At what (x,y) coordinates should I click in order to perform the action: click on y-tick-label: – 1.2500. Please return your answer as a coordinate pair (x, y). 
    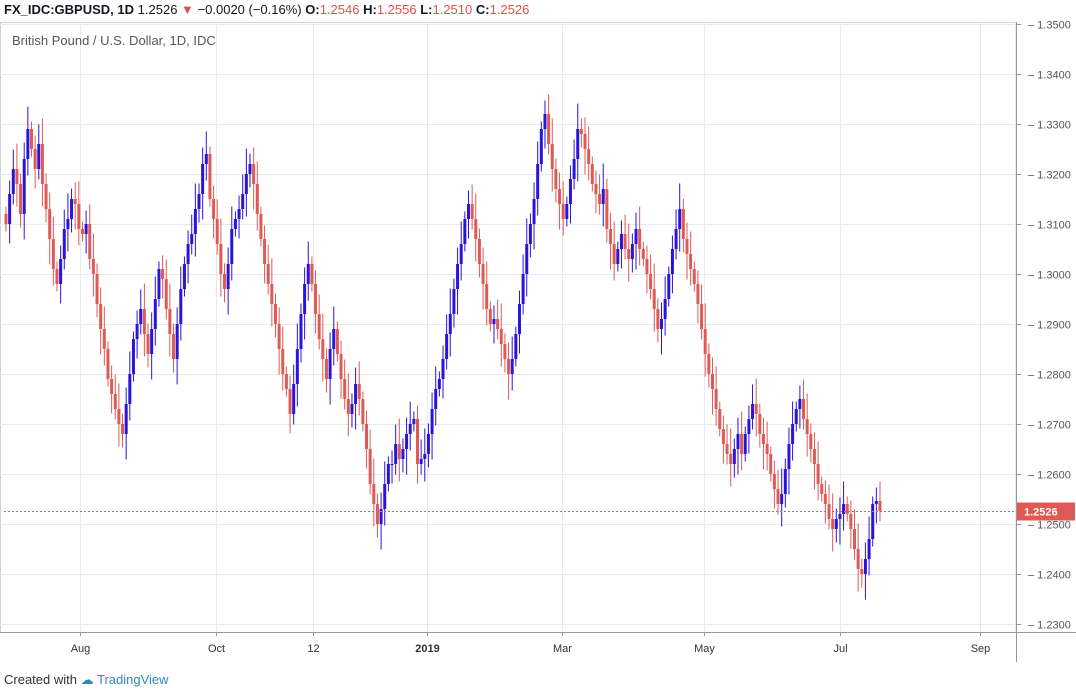
    Looking at the image, I should click on (1049, 526).